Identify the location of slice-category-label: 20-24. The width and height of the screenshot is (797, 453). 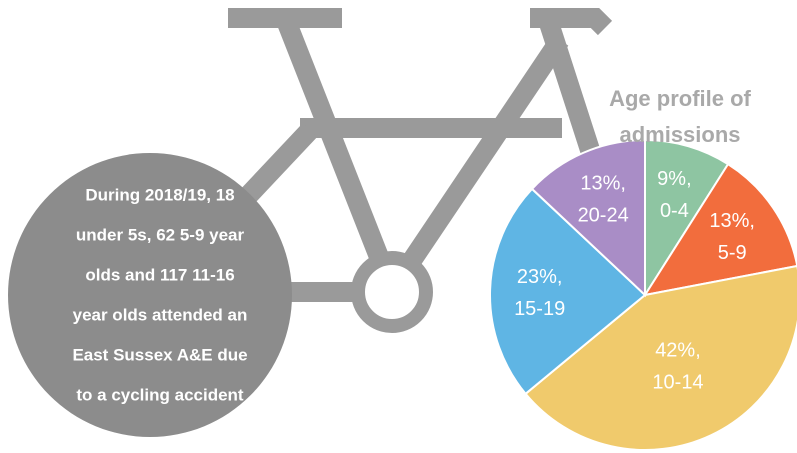
(603, 216).